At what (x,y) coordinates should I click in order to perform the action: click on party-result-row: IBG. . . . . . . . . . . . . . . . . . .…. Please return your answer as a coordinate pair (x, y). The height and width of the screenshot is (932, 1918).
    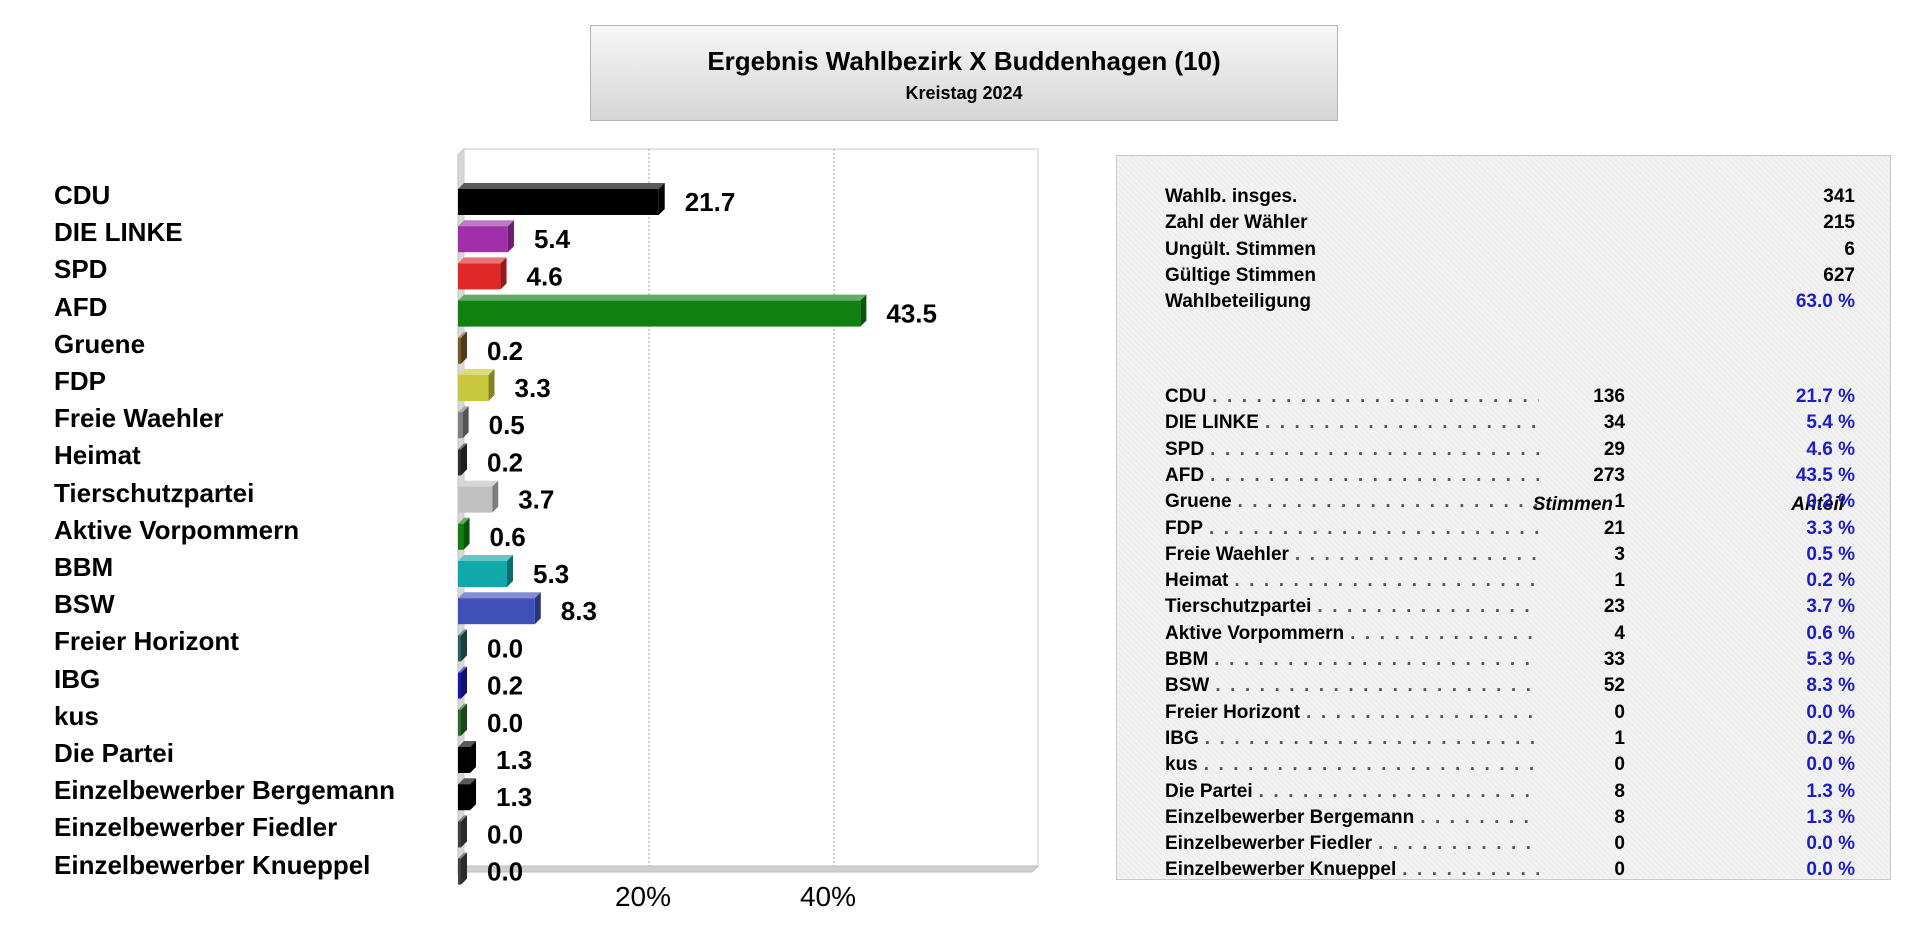
    Looking at the image, I should click on (1510, 739).